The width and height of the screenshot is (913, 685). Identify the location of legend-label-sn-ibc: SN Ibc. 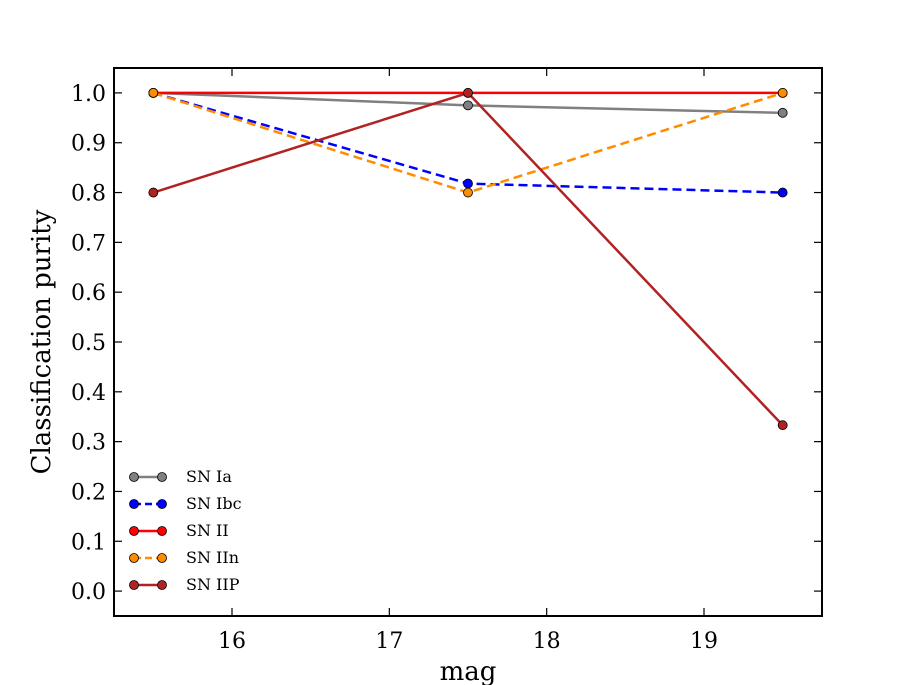
(214, 503).